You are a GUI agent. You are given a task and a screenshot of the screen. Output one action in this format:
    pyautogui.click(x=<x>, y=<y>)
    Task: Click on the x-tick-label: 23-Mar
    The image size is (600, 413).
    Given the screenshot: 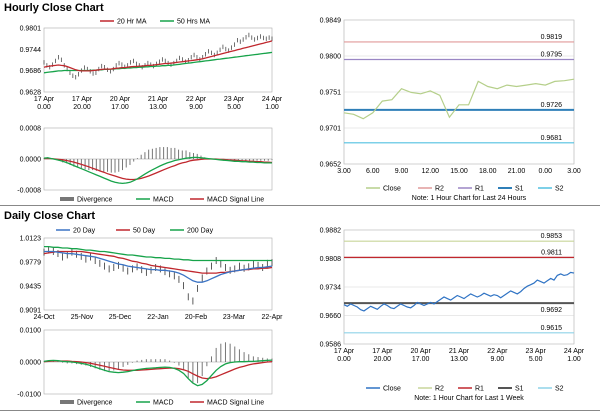 What is the action you would take?
    pyautogui.click(x=234, y=317)
    